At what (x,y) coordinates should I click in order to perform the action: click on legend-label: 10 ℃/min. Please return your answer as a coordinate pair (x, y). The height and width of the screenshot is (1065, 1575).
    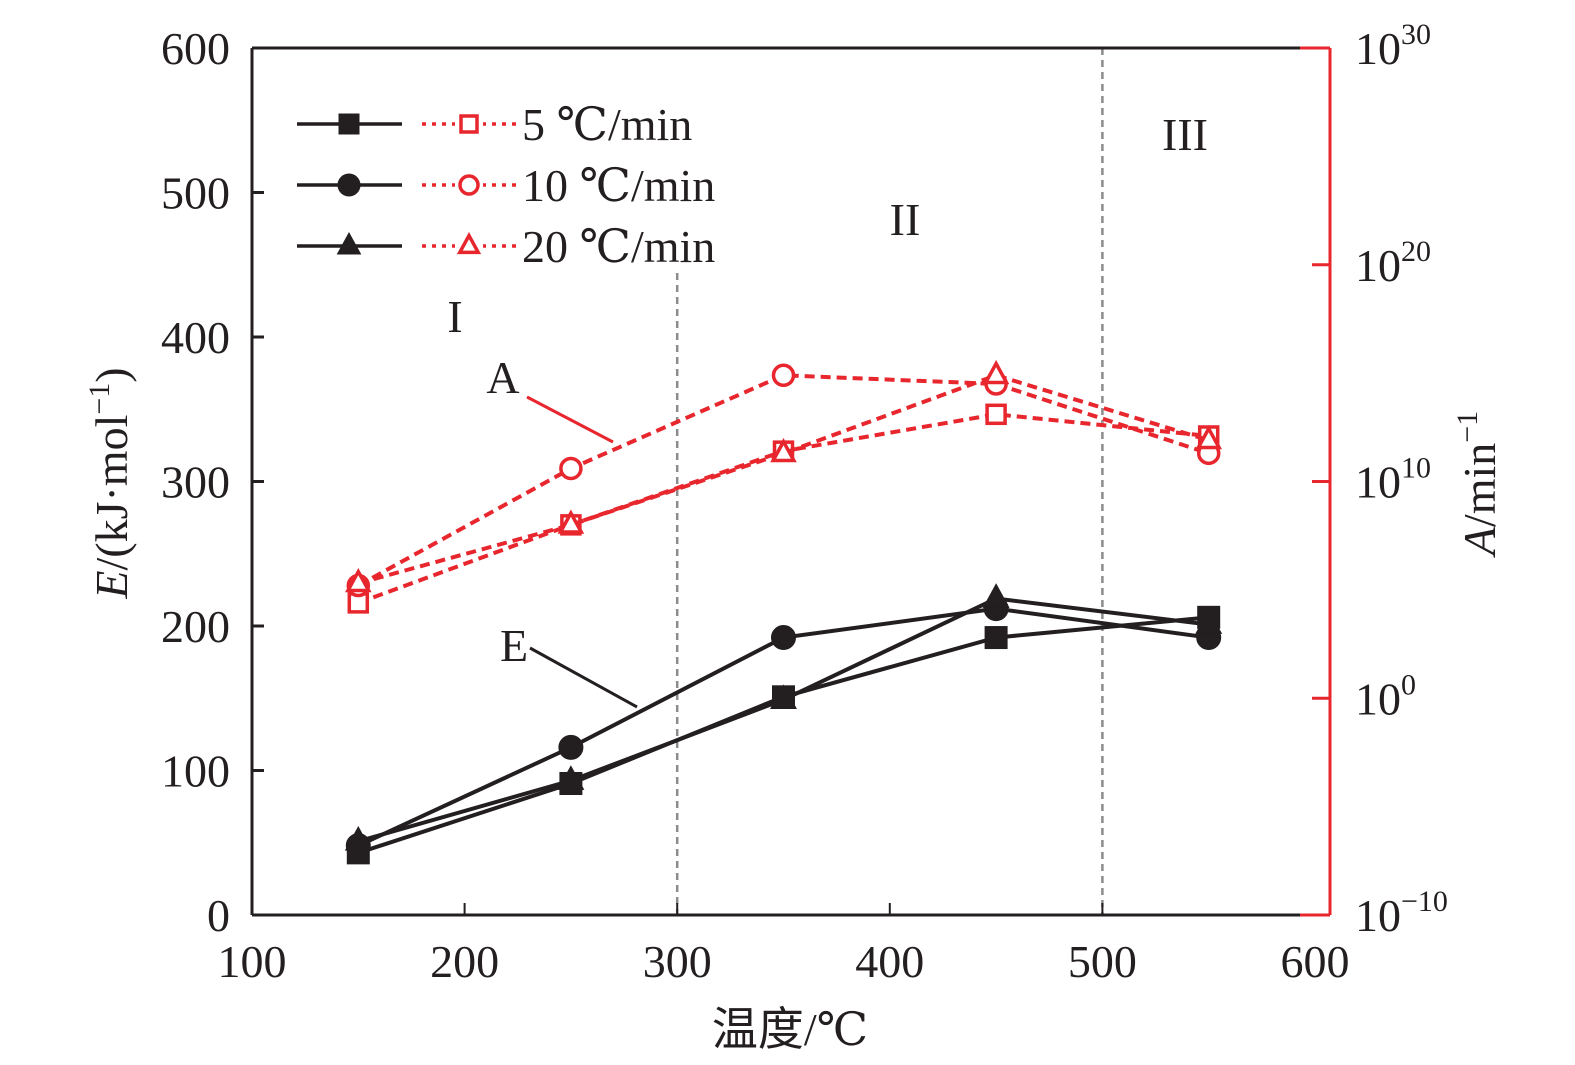
    Looking at the image, I should click on (618, 185).